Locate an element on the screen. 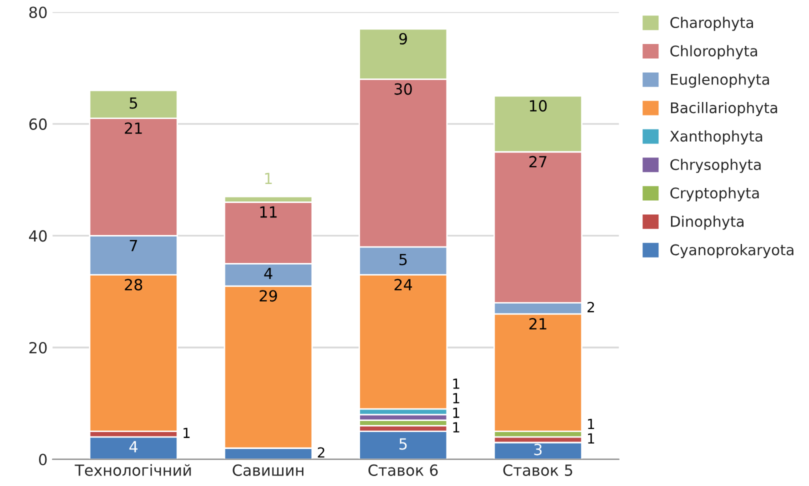 Image resolution: width=809 pixels, height=486 pixels. data-label: 10 is located at coordinates (538, 106).